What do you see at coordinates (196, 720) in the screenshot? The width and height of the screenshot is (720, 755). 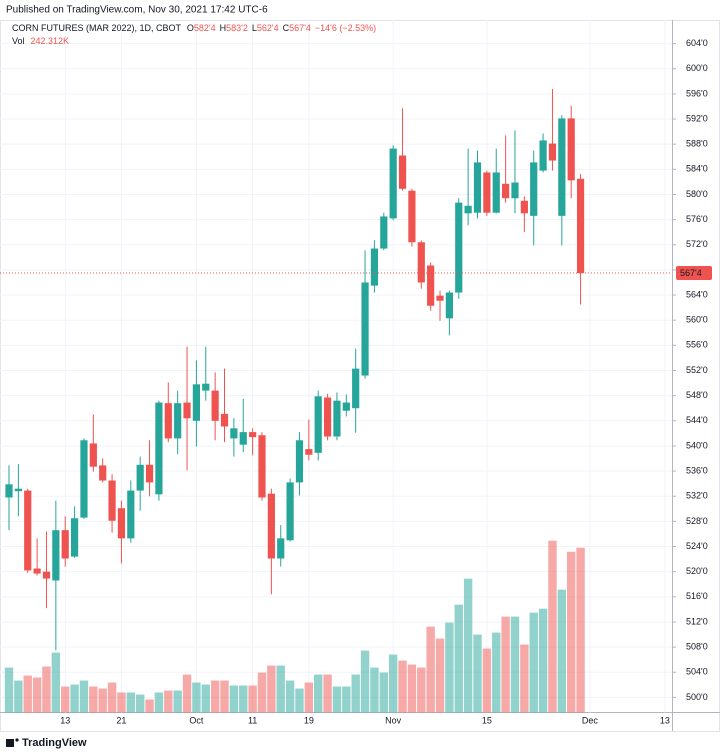 I see `x-tick-label: Oct` at bounding box center [196, 720].